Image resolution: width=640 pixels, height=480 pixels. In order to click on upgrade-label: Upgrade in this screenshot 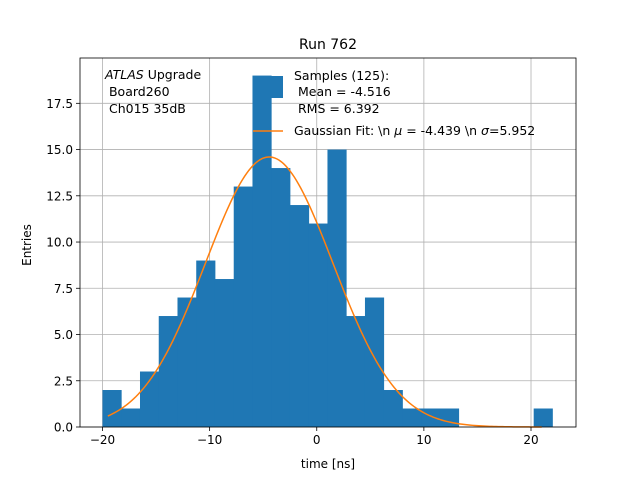, I will do `click(173, 74)`.